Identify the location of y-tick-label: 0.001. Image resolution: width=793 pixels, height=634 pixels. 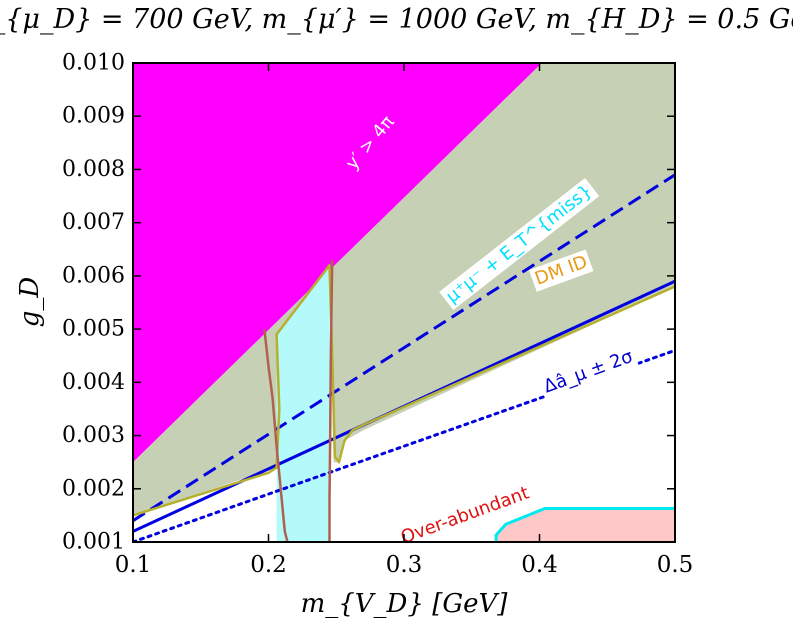
(93, 542).